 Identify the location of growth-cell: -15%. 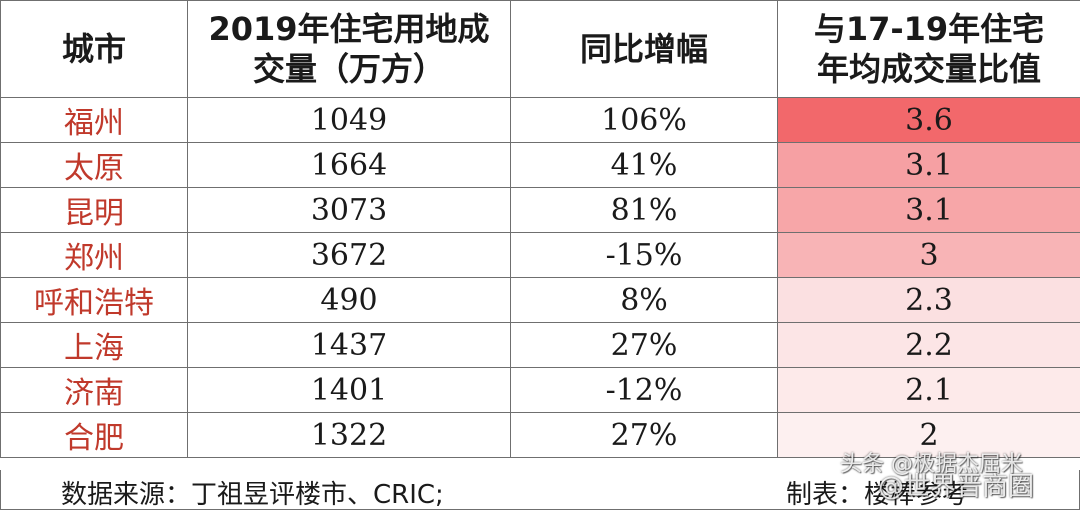
(644, 255).